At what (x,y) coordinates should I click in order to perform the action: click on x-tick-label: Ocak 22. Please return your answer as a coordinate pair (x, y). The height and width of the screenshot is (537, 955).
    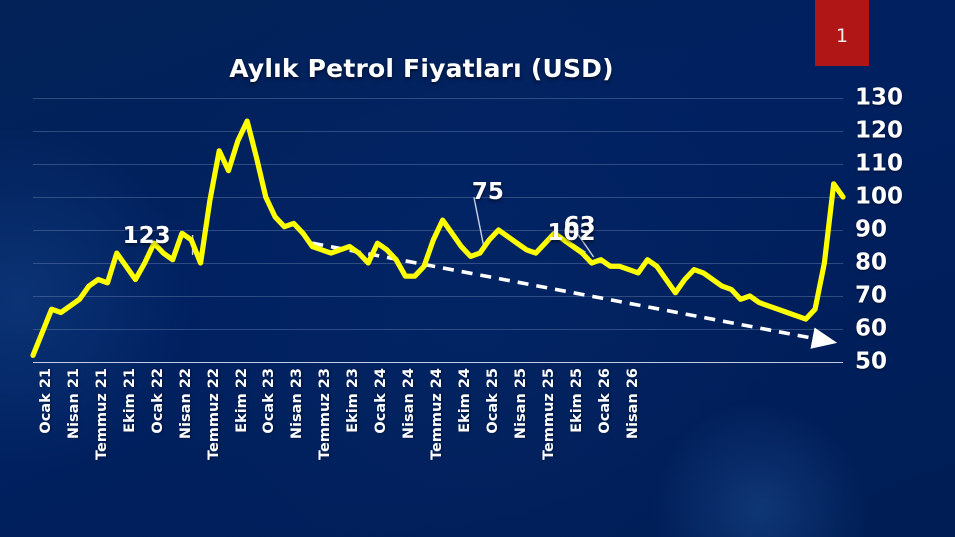
    Looking at the image, I should click on (157, 401).